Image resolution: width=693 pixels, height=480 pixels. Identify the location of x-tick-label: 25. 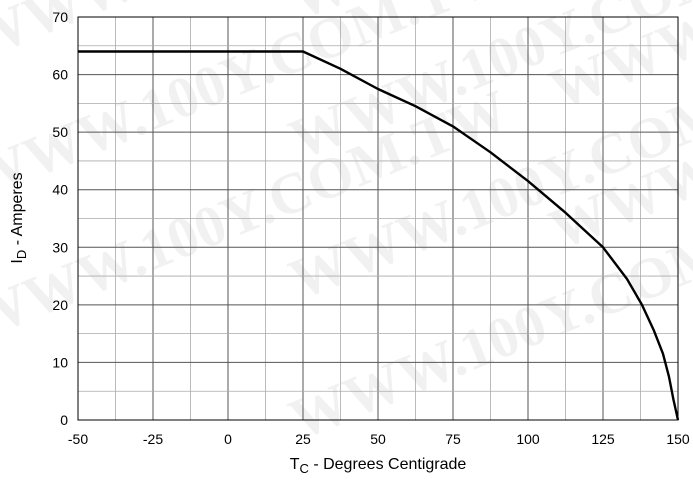
(303, 439).